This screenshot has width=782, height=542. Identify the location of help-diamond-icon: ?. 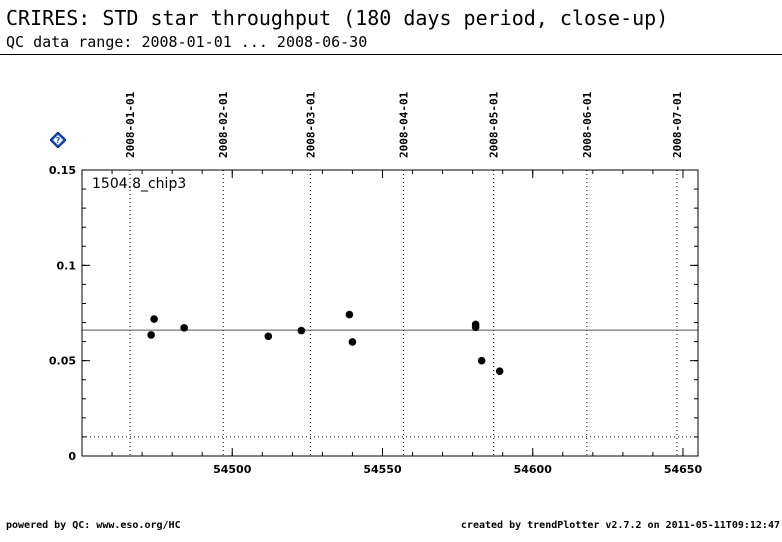
(58, 140).